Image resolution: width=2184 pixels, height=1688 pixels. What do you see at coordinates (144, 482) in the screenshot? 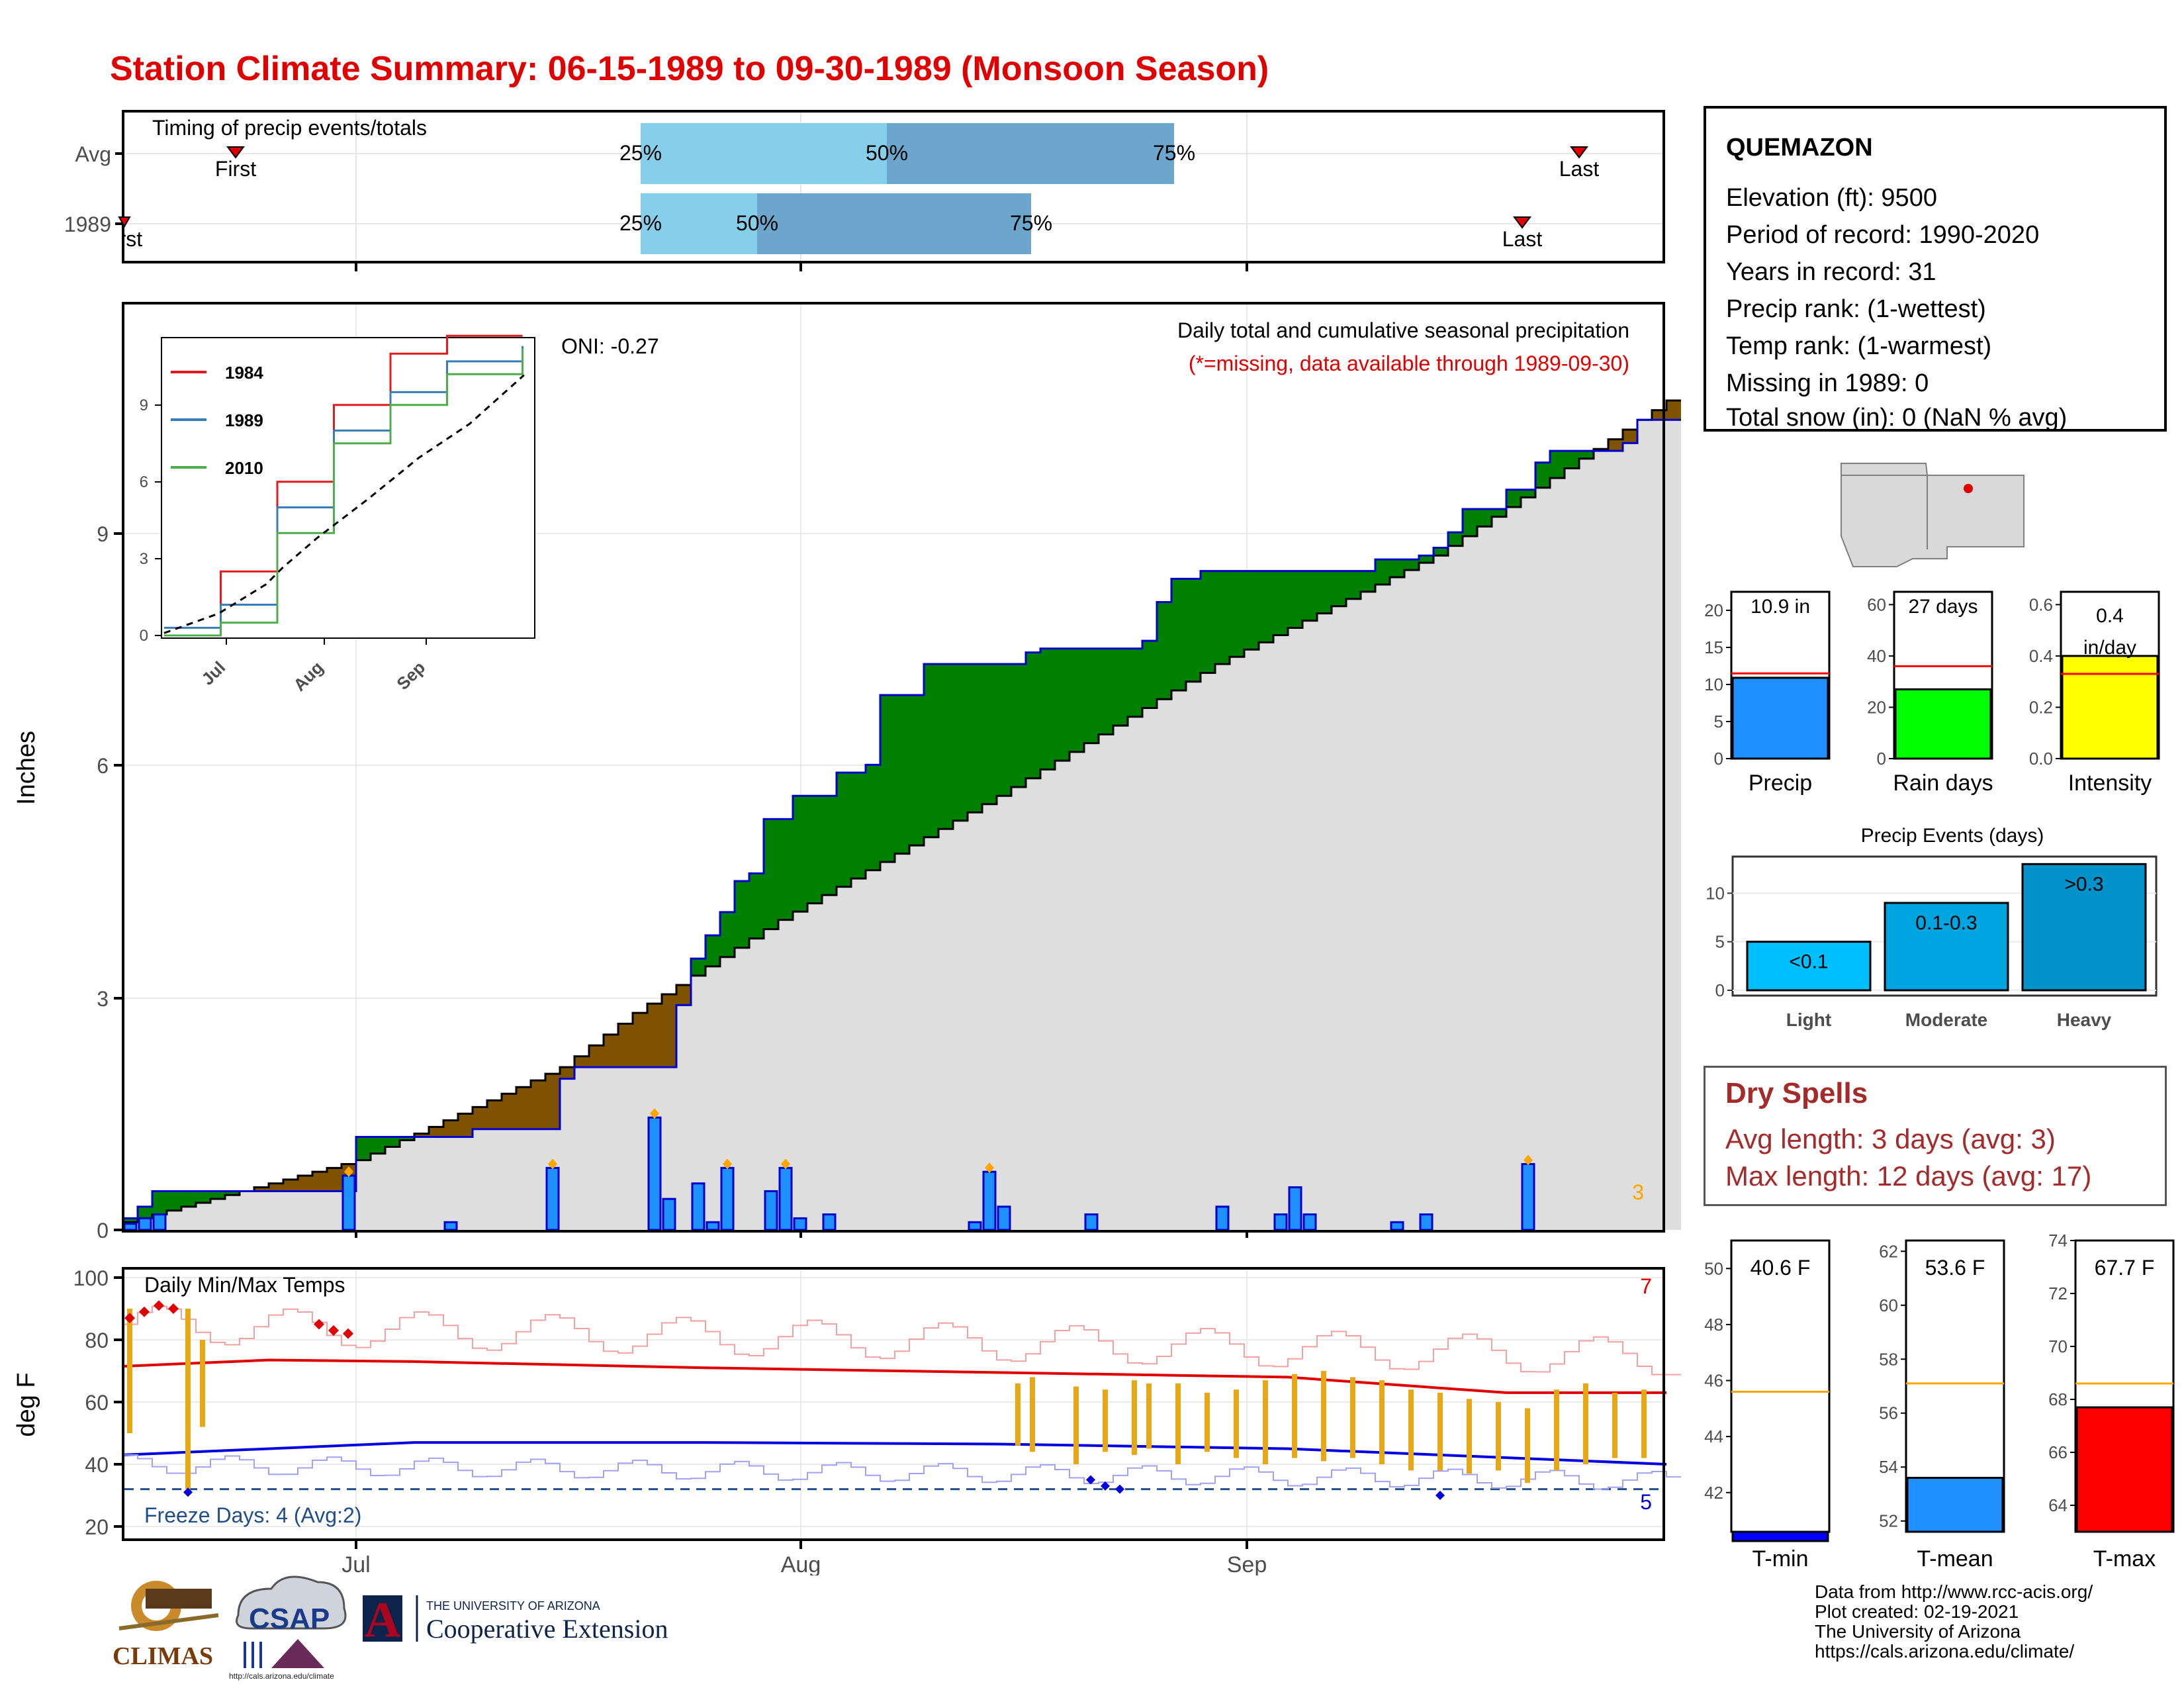
I see `inset-y-tick: 6` at bounding box center [144, 482].